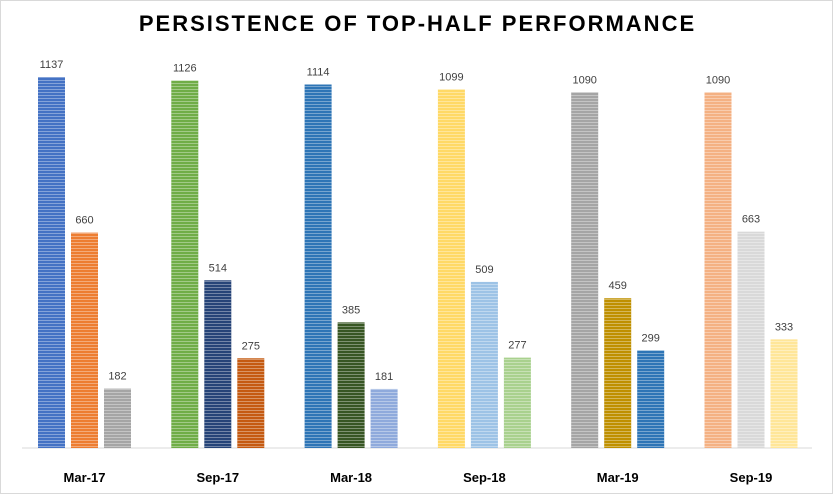 The image size is (833, 494). What do you see at coordinates (451, 77) in the screenshot?
I see `data-label: 1099` at bounding box center [451, 77].